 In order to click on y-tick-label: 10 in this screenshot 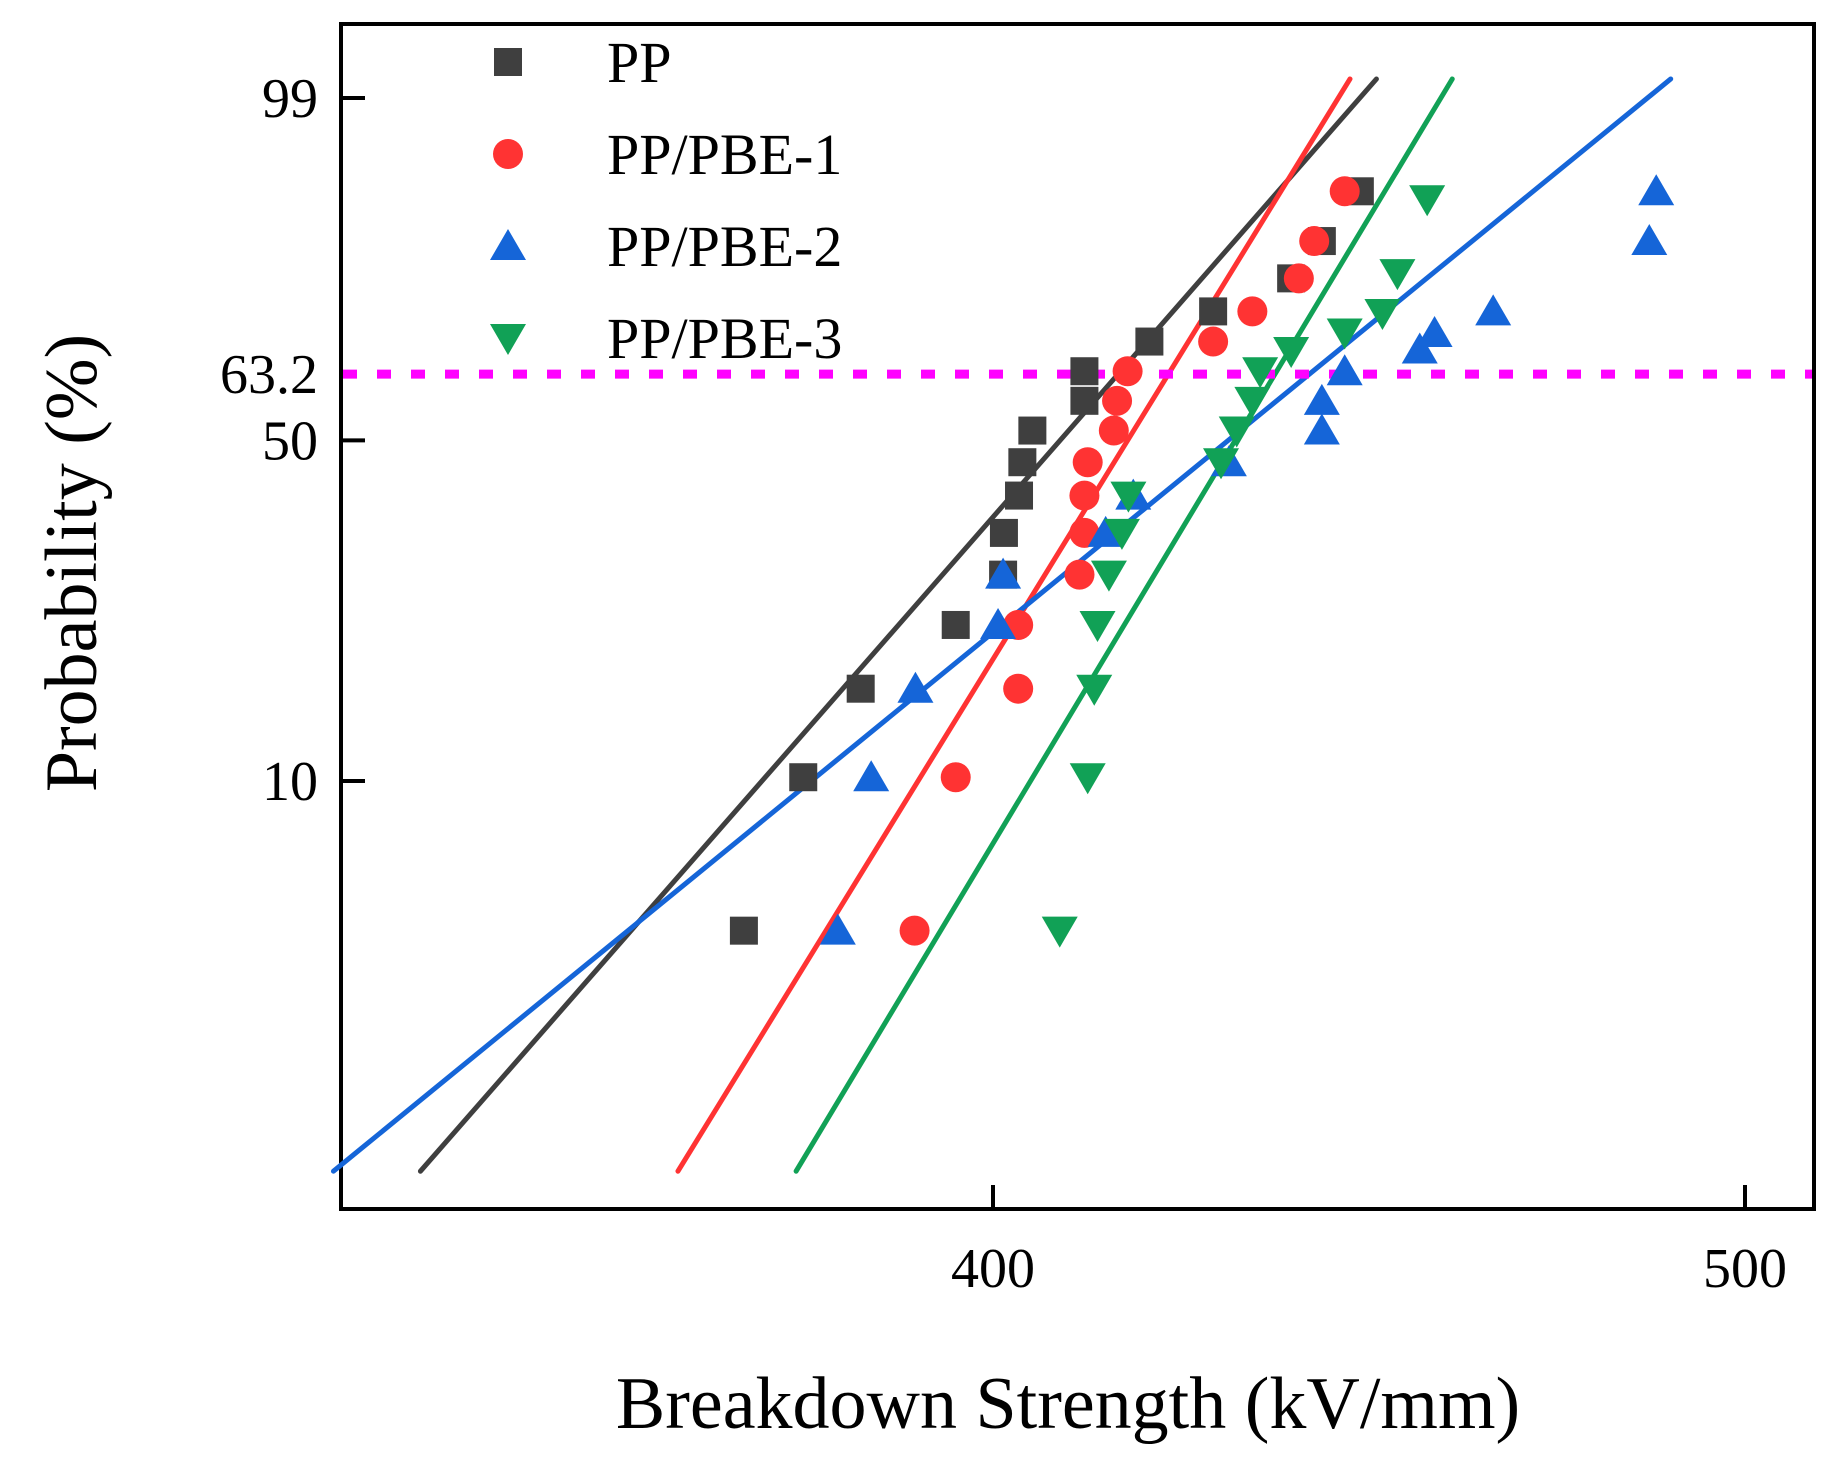, I will do `click(290, 782)`.